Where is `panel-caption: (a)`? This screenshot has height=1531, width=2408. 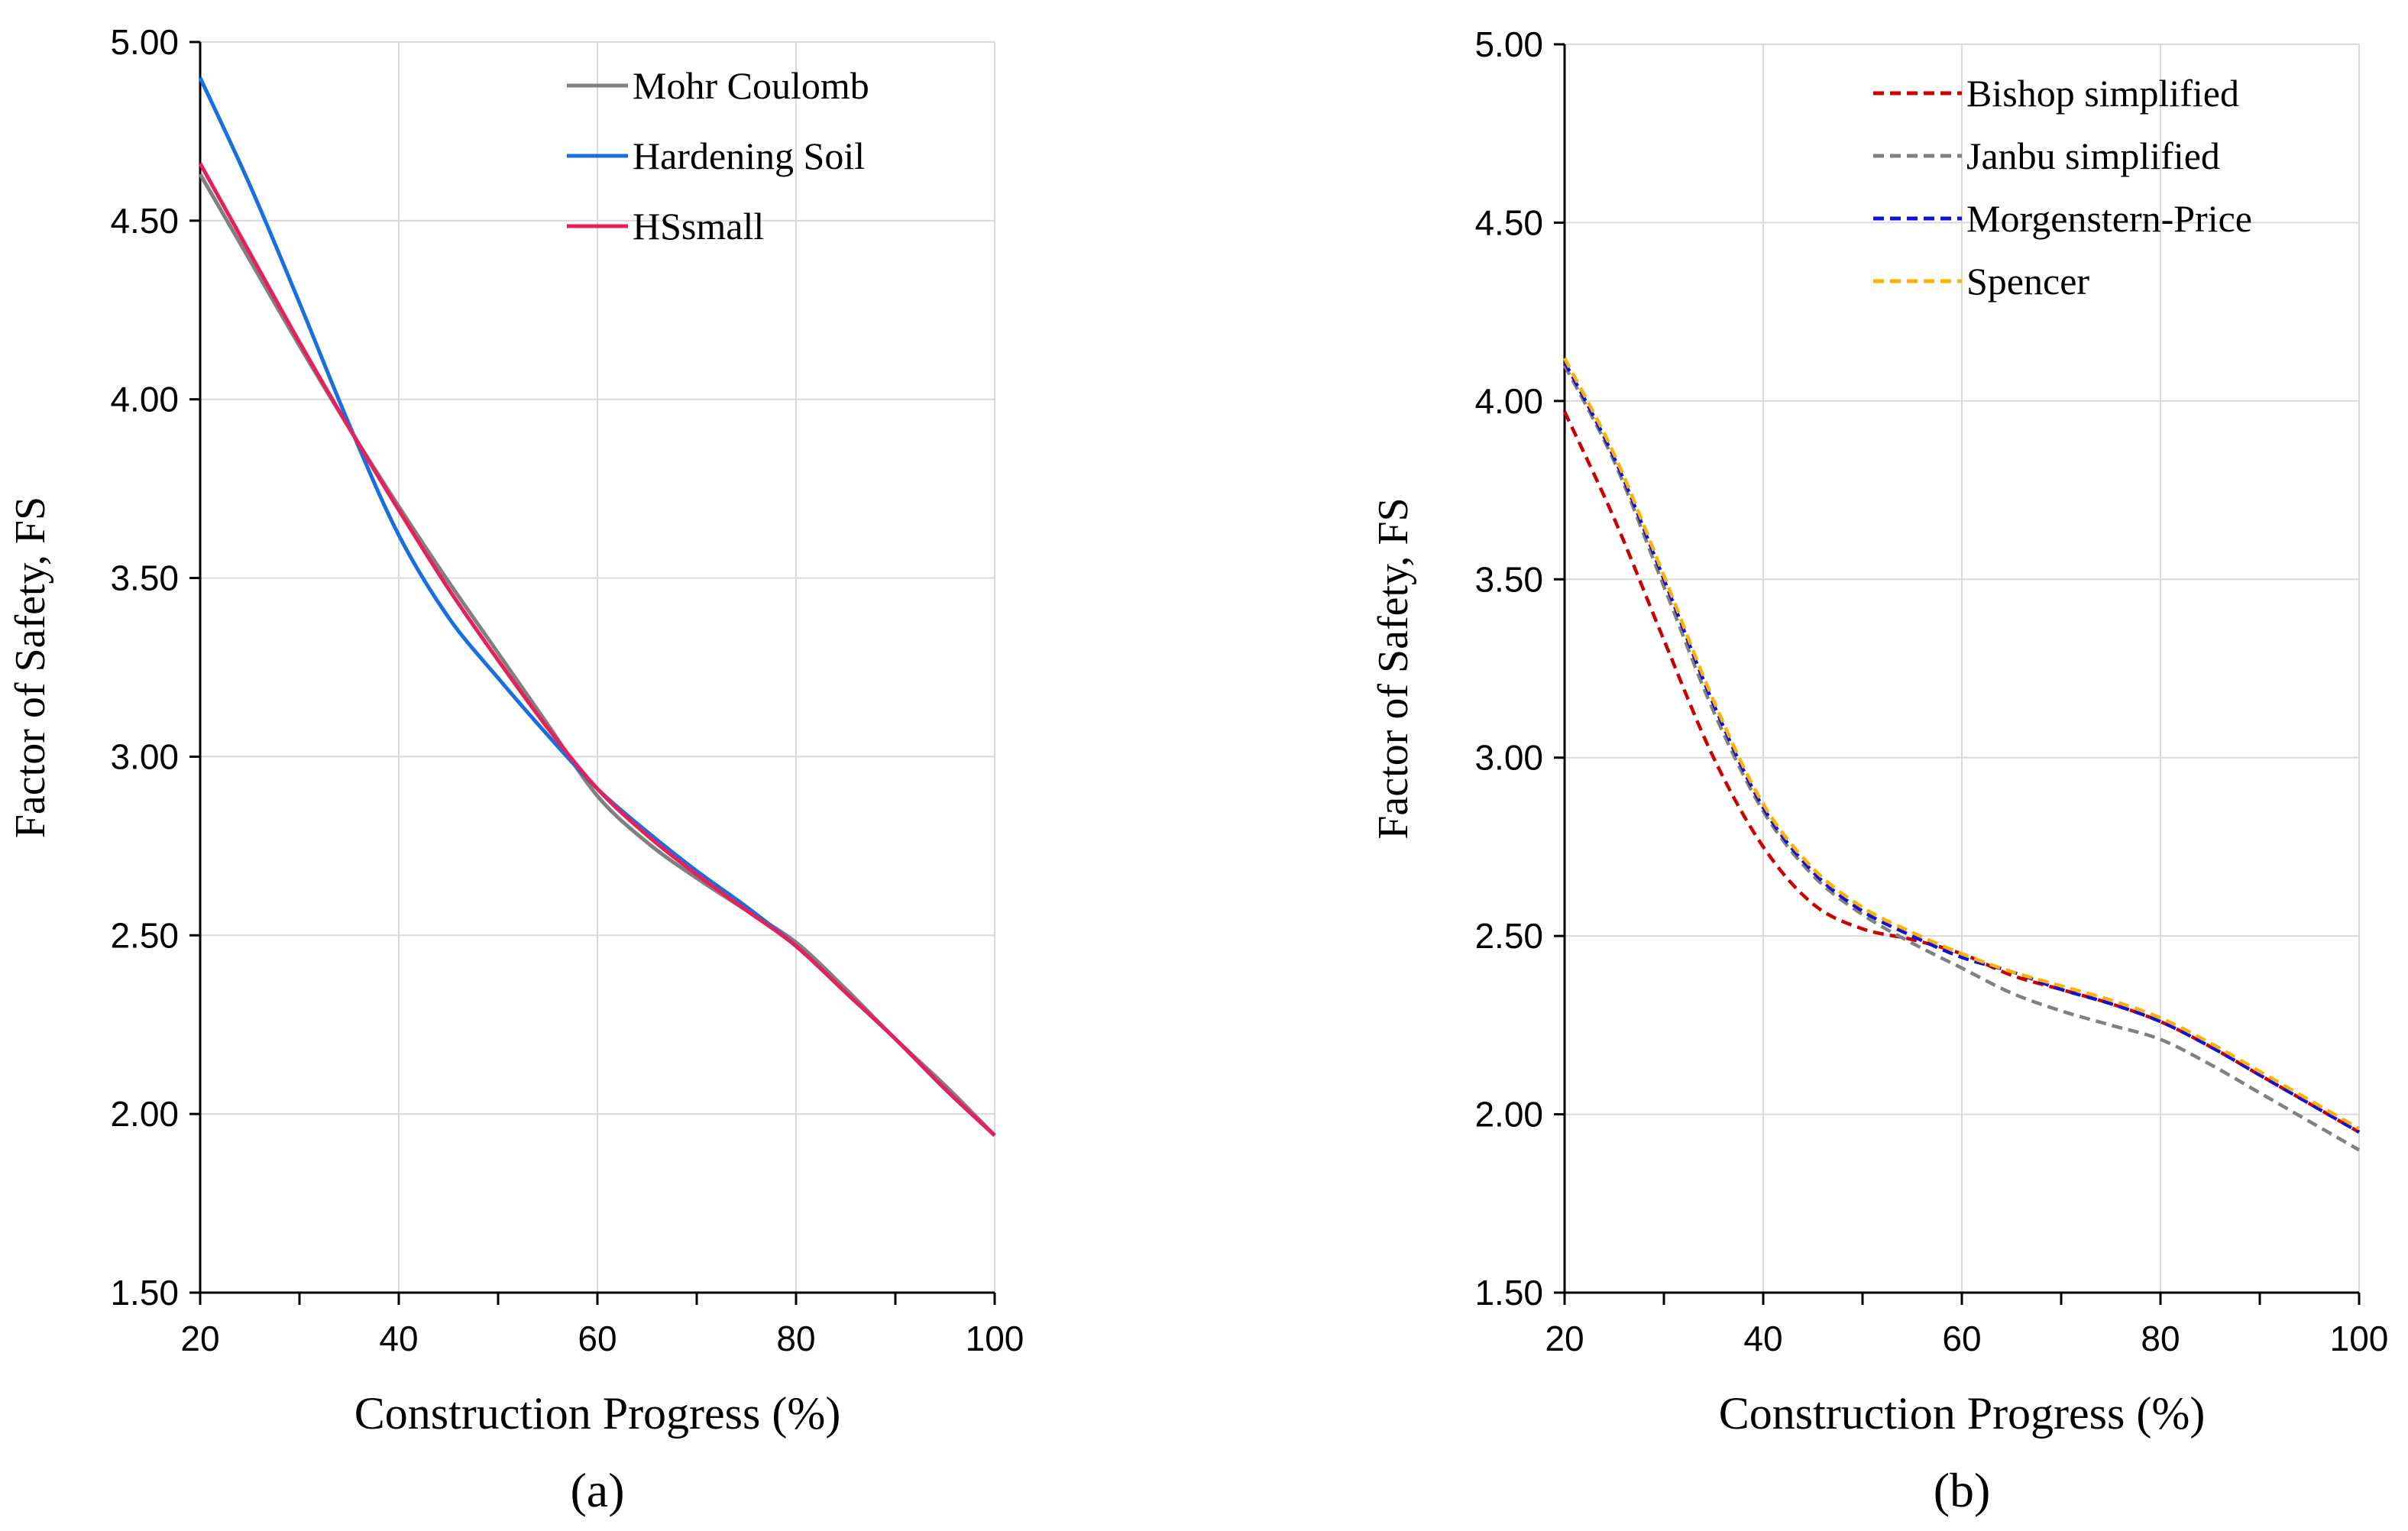
panel-caption: (a) is located at coordinates (597, 1490).